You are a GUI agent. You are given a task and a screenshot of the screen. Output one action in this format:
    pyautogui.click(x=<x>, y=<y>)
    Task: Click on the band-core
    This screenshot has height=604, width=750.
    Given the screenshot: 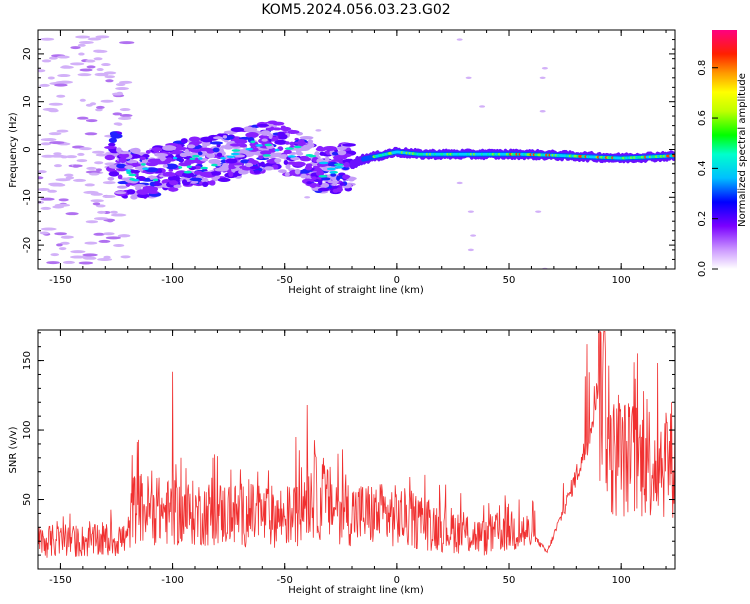 What is the action you would take?
    pyautogui.click(x=673, y=156)
    